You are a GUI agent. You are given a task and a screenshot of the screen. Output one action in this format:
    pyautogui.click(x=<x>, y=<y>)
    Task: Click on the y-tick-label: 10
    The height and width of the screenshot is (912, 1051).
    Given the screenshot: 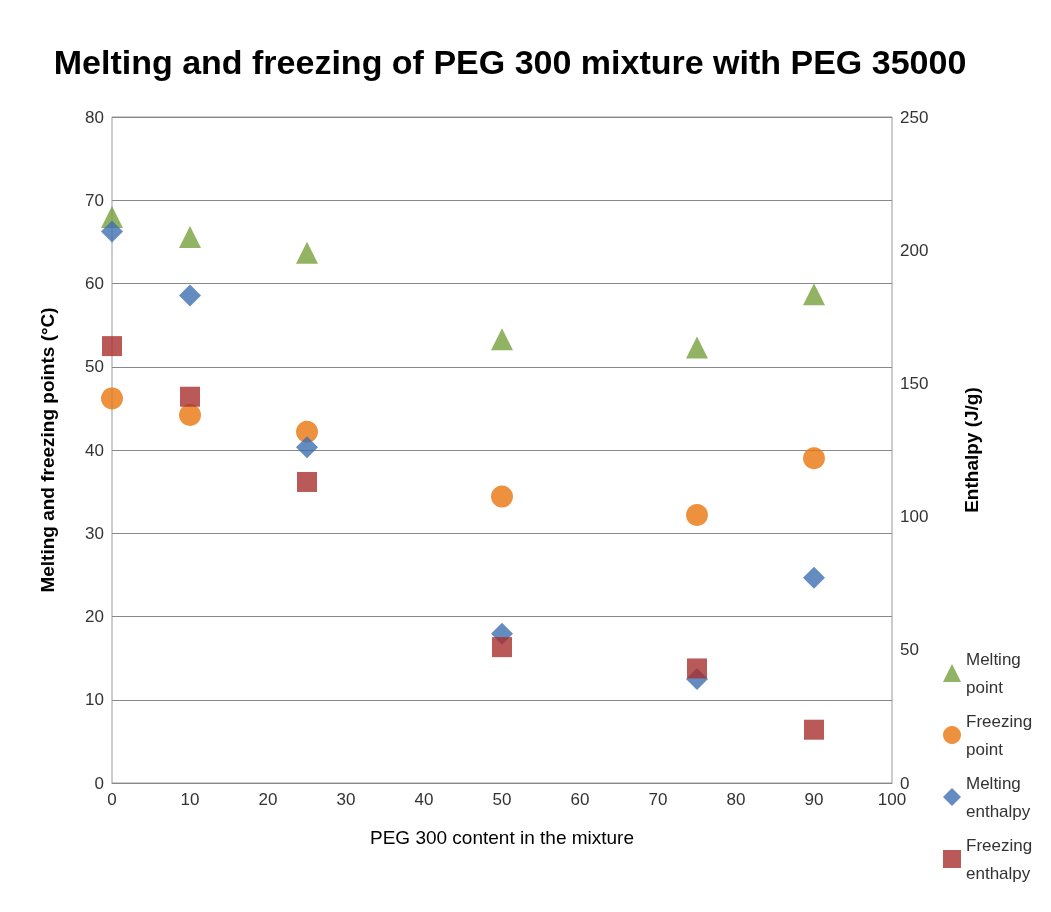 What is the action you would take?
    pyautogui.click(x=94, y=700)
    